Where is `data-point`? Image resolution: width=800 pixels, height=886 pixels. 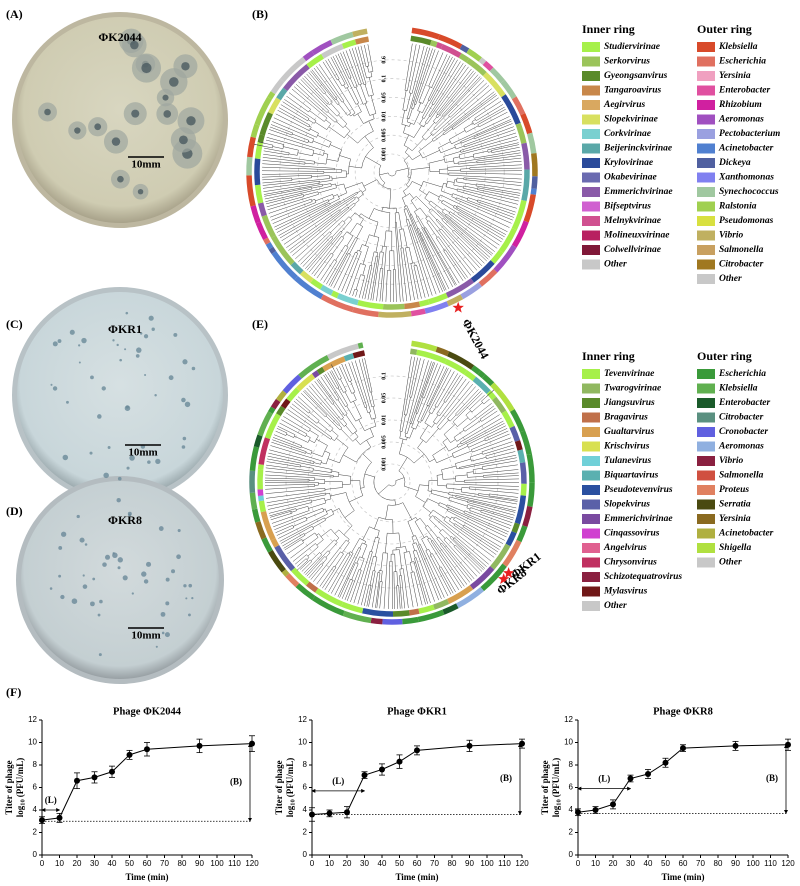
data-point is located at coordinates (417, 750).